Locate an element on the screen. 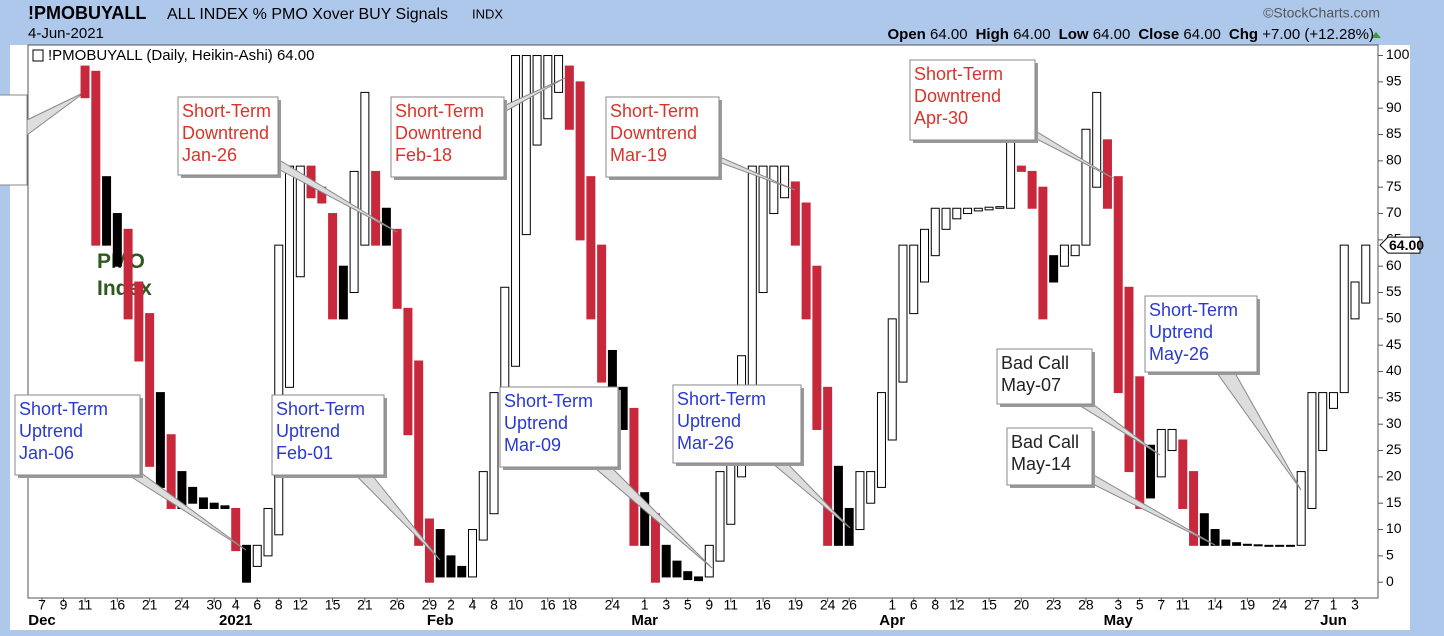 The image size is (1444, 636). month-label: Dec is located at coordinates (42, 620).